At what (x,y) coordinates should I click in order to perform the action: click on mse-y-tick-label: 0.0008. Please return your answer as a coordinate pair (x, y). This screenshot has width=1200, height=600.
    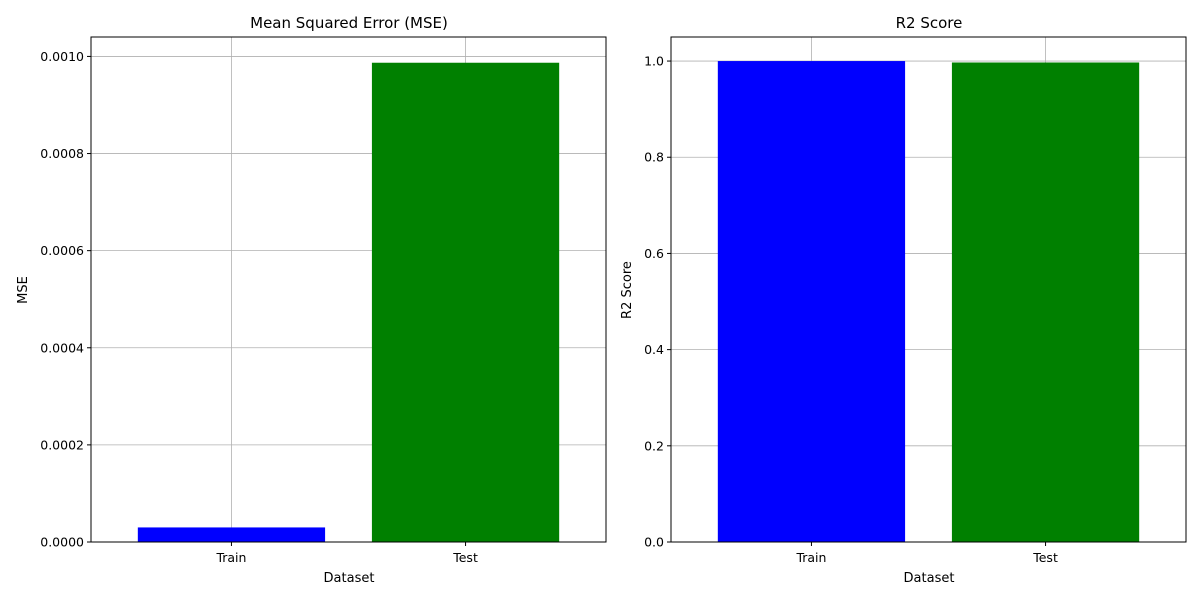
    Looking at the image, I should click on (62, 153).